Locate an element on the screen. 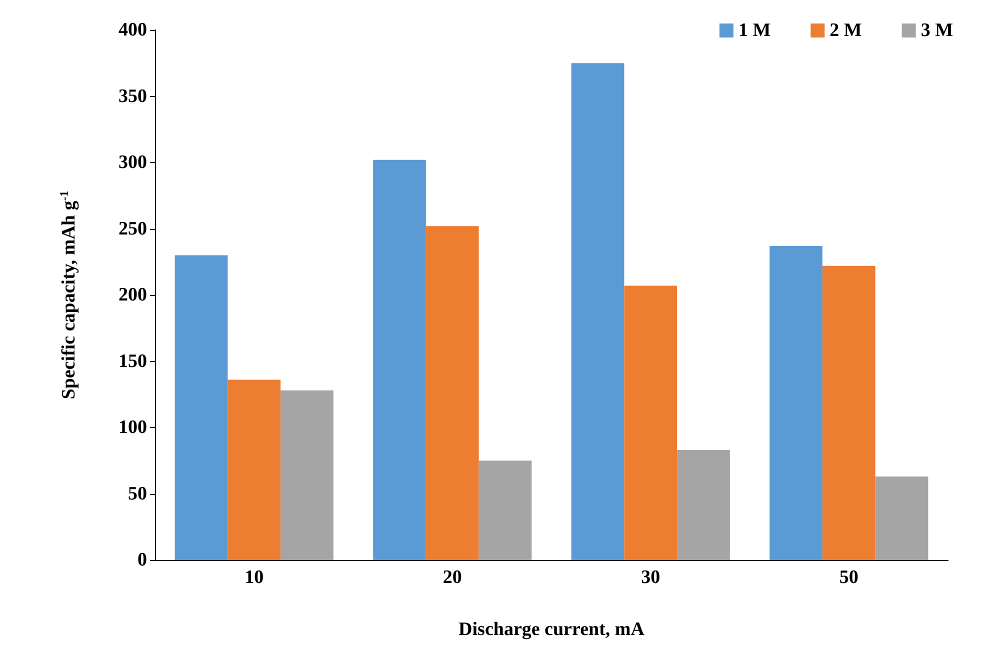  y-axis-title: Specific capacity, mAh g-1 is located at coordinates (68, 295).